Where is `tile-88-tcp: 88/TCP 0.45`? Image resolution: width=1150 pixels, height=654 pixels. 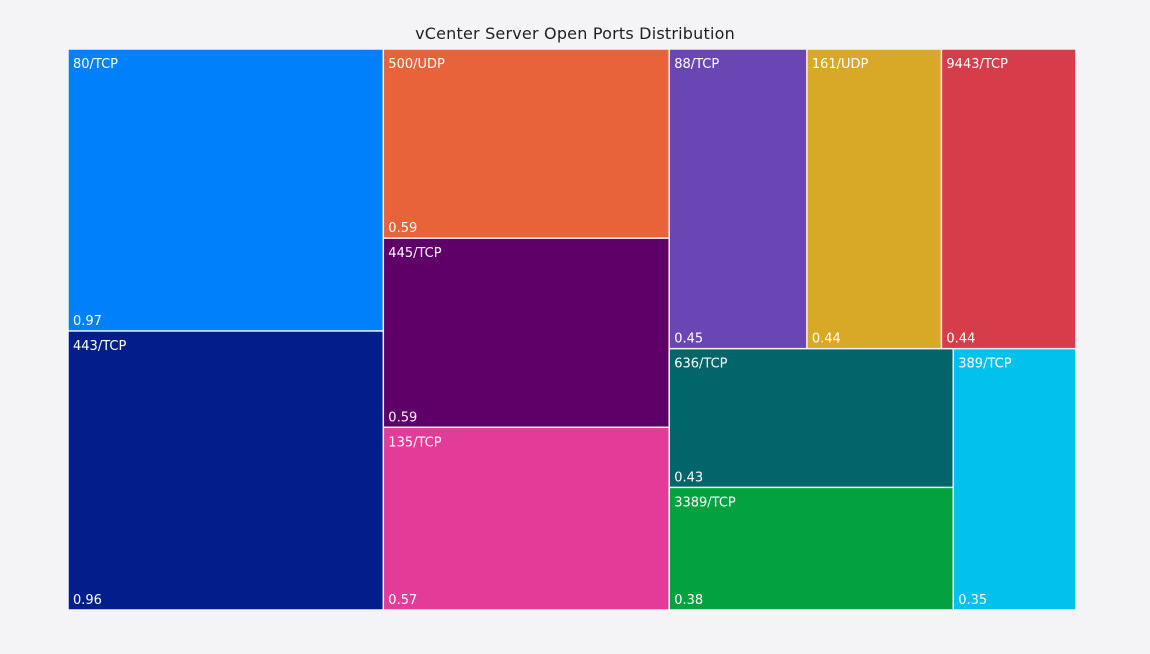
tile-88-tcp: 88/TCP 0.45 is located at coordinates (738, 198).